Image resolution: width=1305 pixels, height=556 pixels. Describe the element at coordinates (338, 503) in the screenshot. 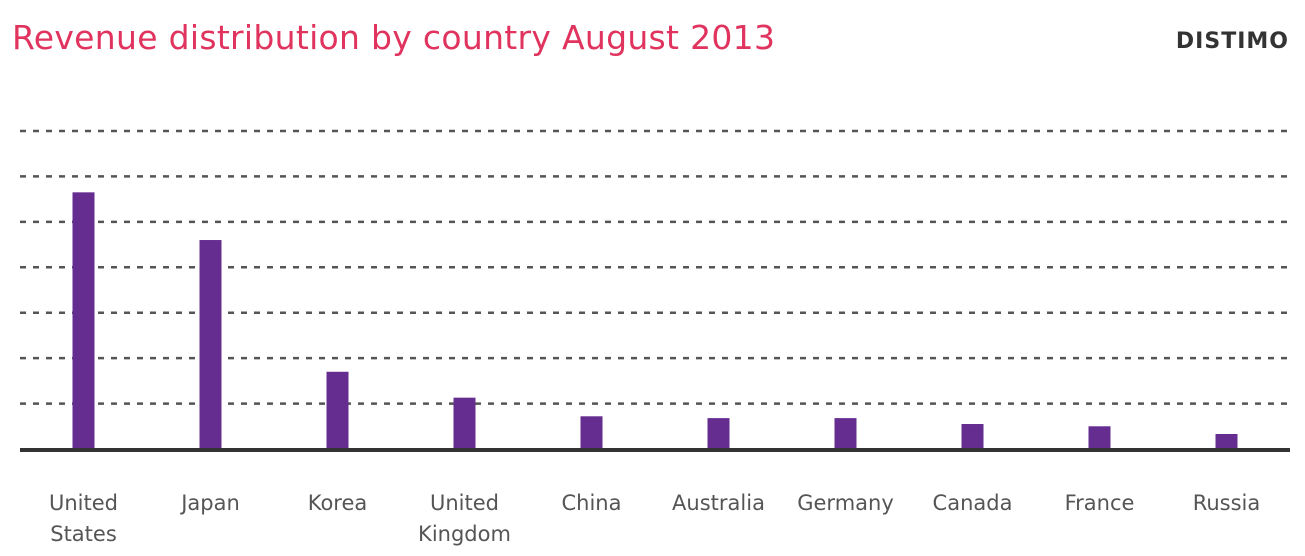

I see `category-label: Korea` at that location.